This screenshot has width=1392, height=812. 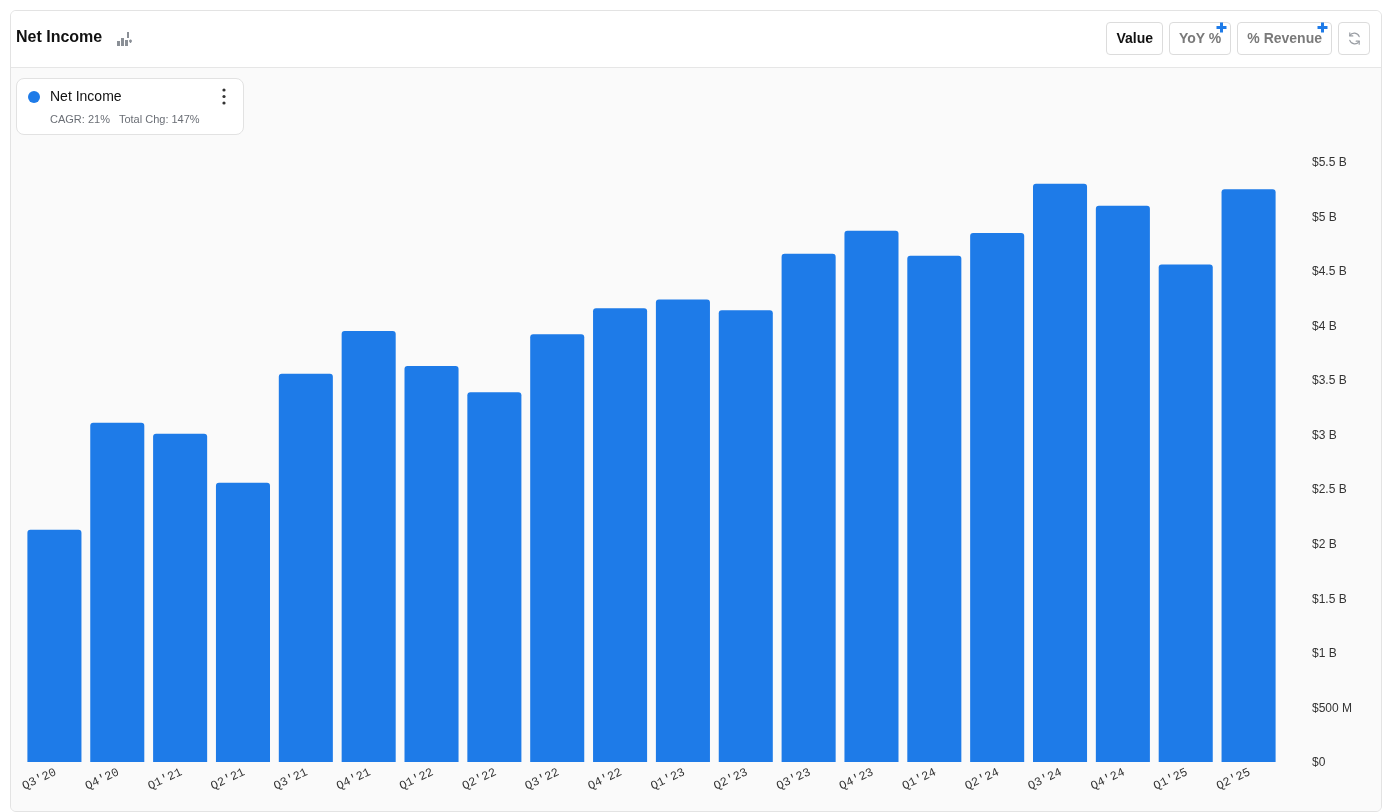 I want to click on y-tick-label: $500 M, so click(x=1332, y=707).